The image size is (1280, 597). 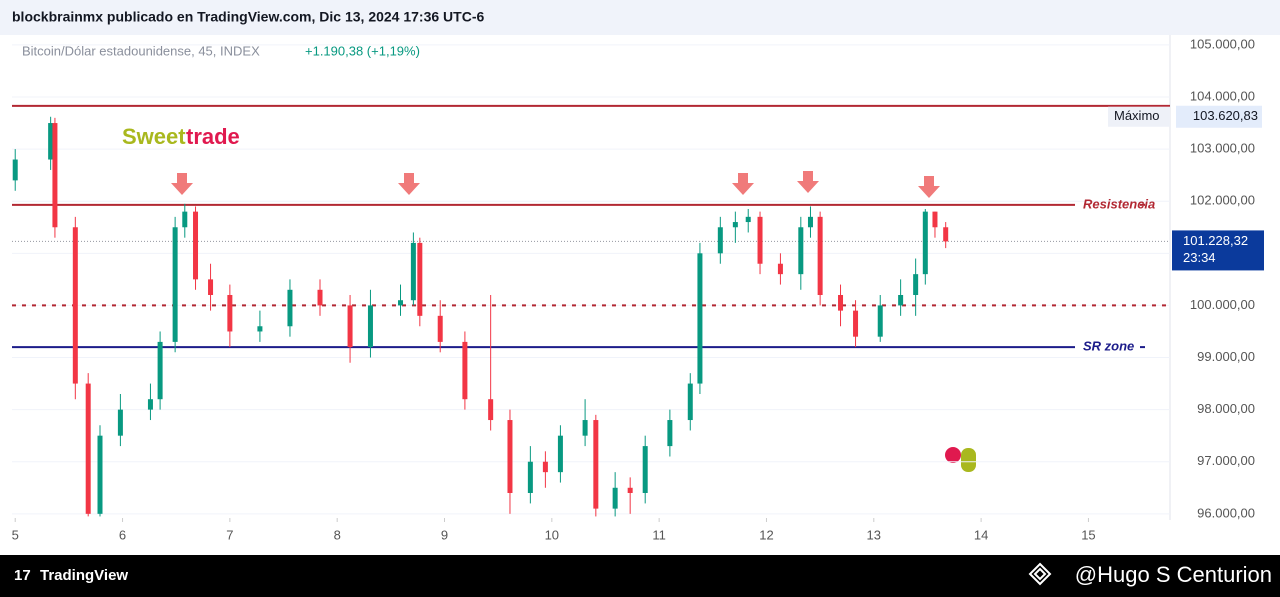 I want to click on y-tick-label: 105.000,00, so click(x=1222, y=43).